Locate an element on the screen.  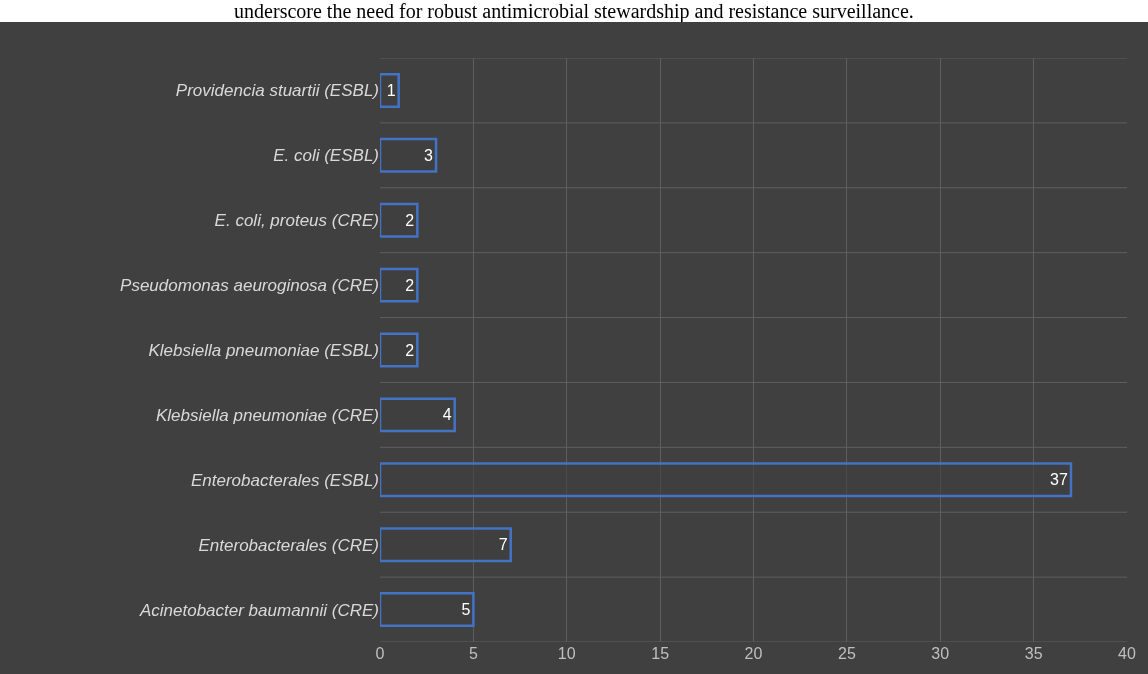
data-label: 5 is located at coordinates (466, 610).